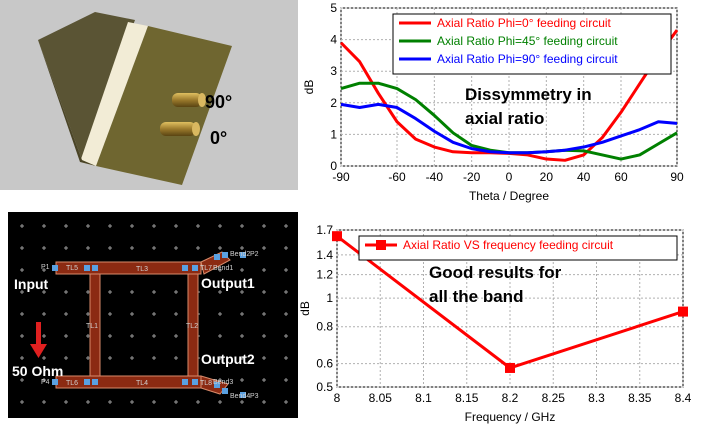  Describe the element at coordinates (423, 398) in the screenshot. I see `x-tick-label: 8.1` at that location.